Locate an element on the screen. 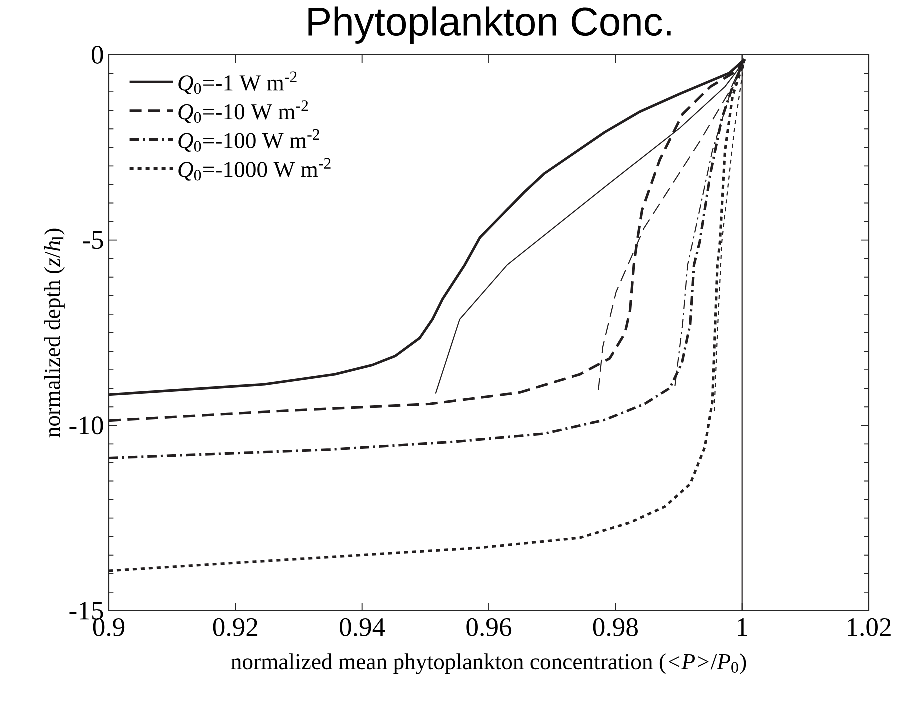 This screenshot has width=902, height=718. x-tick-label: 1 is located at coordinates (743, 627).